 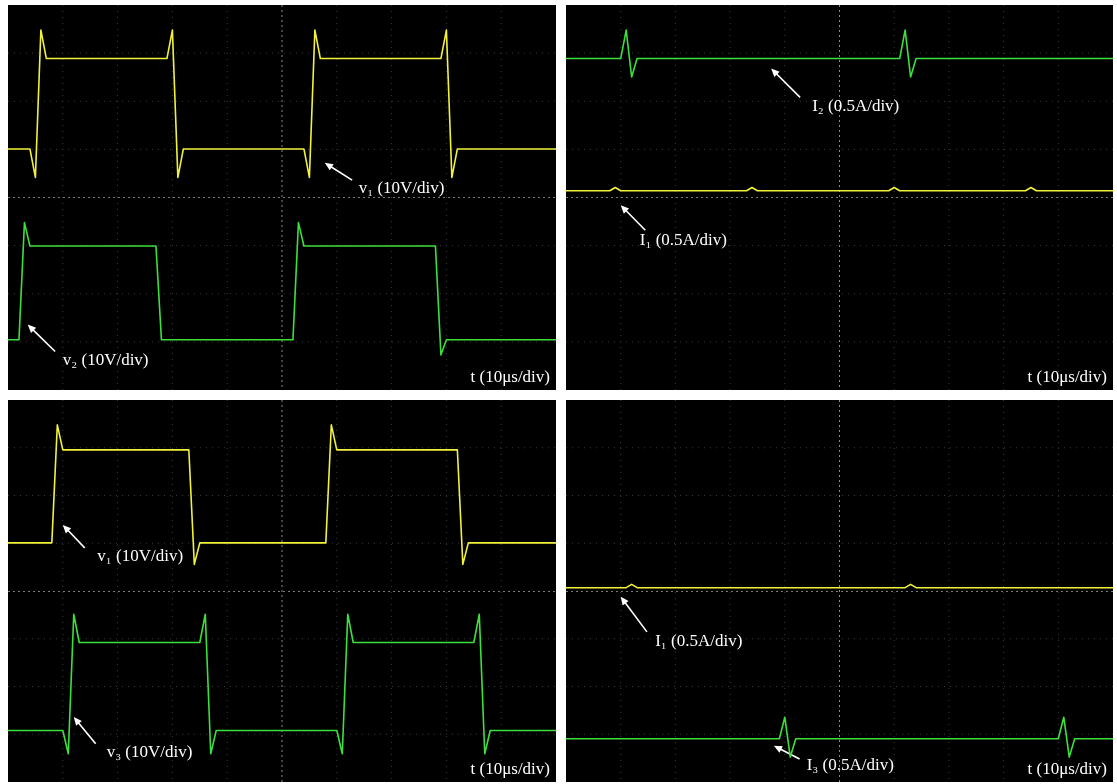 What do you see at coordinates (149, 751) in the screenshot?
I see `series-label: v₃ (10V/div)` at bounding box center [149, 751].